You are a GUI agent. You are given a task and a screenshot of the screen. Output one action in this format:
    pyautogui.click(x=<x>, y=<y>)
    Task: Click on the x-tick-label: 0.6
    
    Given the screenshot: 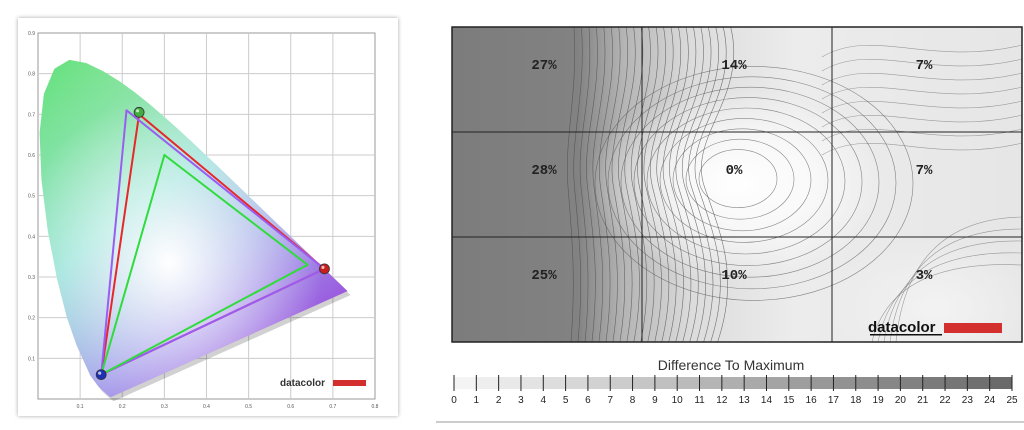 What is the action you would take?
    pyautogui.click(x=290, y=407)
    